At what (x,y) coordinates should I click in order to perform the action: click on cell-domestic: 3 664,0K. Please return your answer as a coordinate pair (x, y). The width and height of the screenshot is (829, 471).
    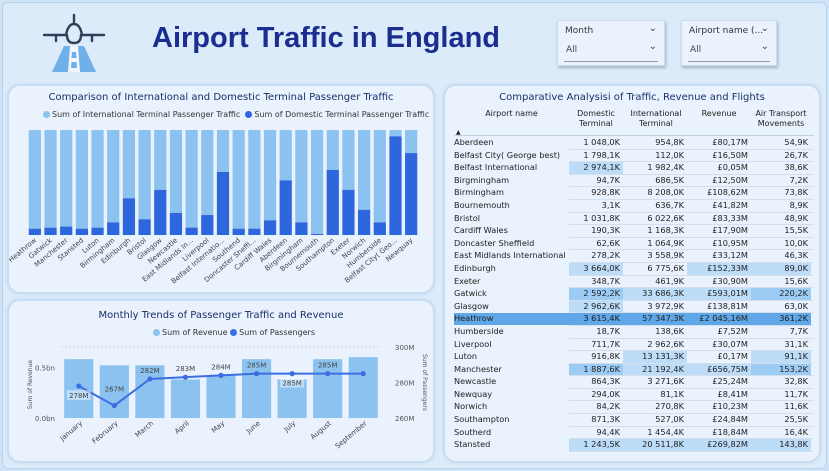
    Looking at the image, I should click on (596, 268).